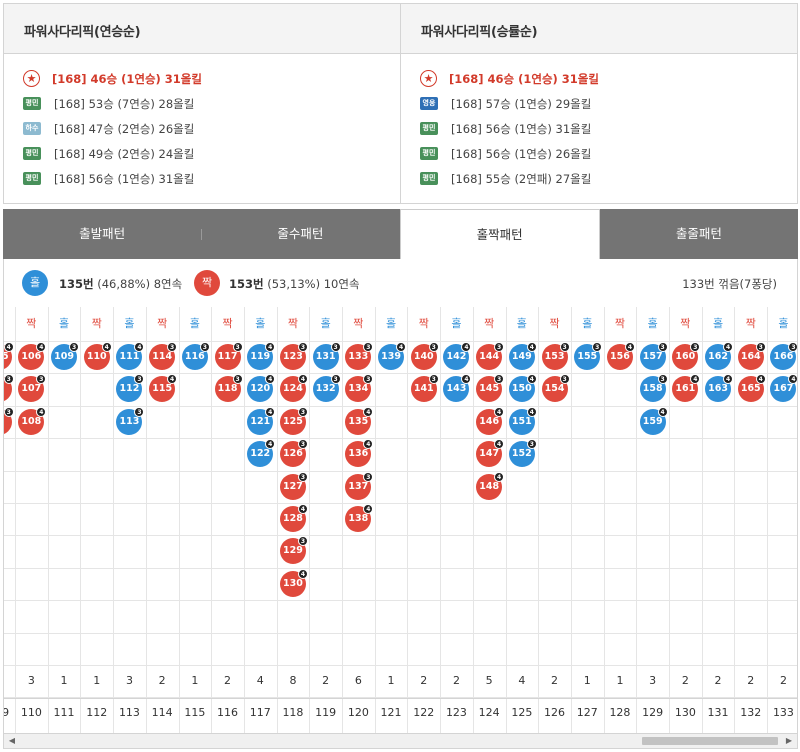 The height and width of the screenshot is (752, 800). Describe the element at coordinates (686, 388) in the screenshot. I see `result-ball: 161 4` at that location.